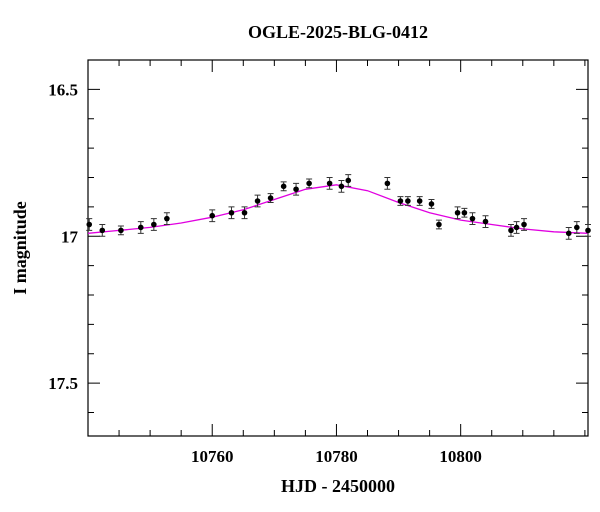 This screenshot has height=512, width=600. What do you see at coordinates (20, 248) in the screenshot?
I see `y-axis-label: I magnitude` at bounding box center [20, 248].